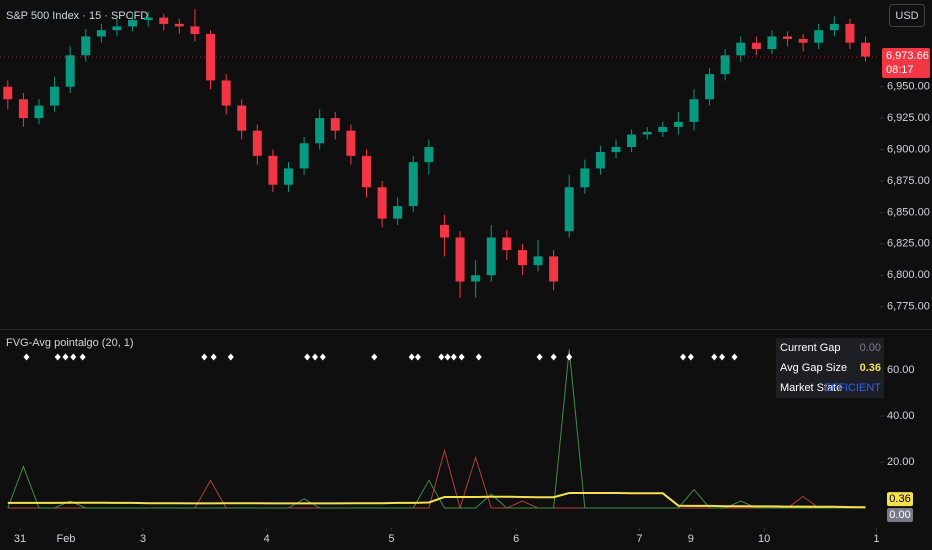  What do you see at coordinates (906, 62) in the screenshot?
I see `last-price-box` at bounding box center [906, 62].